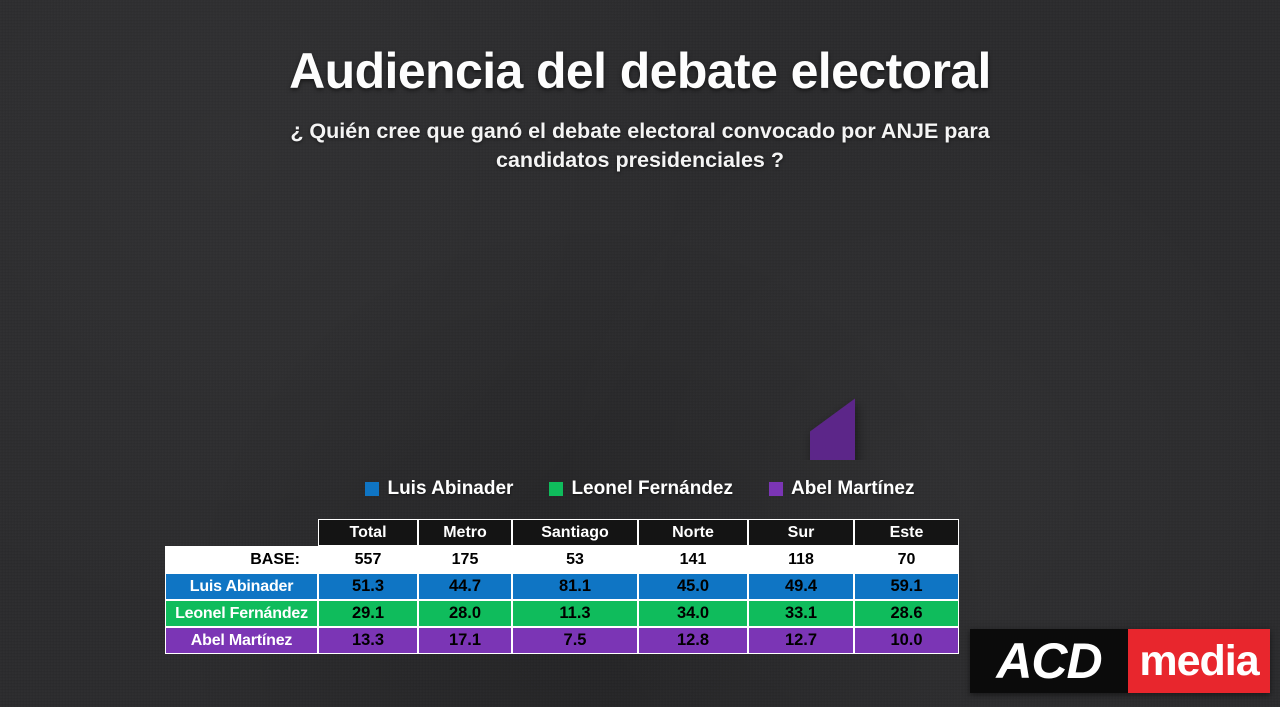  I want to click on cell-martinez-este: 10.0, so click(906, 640).